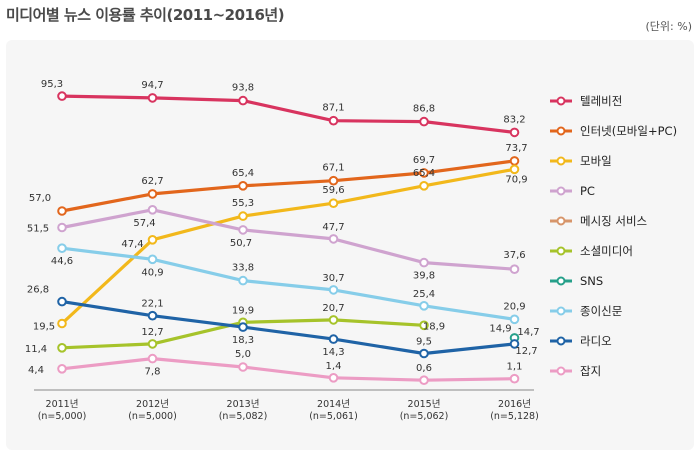 Image resolution: width=700 pixels, height=451 pixels. Describe the element at coordinates (581, 341) in the screenshot. I see `legend-item: 라디오` at that location.